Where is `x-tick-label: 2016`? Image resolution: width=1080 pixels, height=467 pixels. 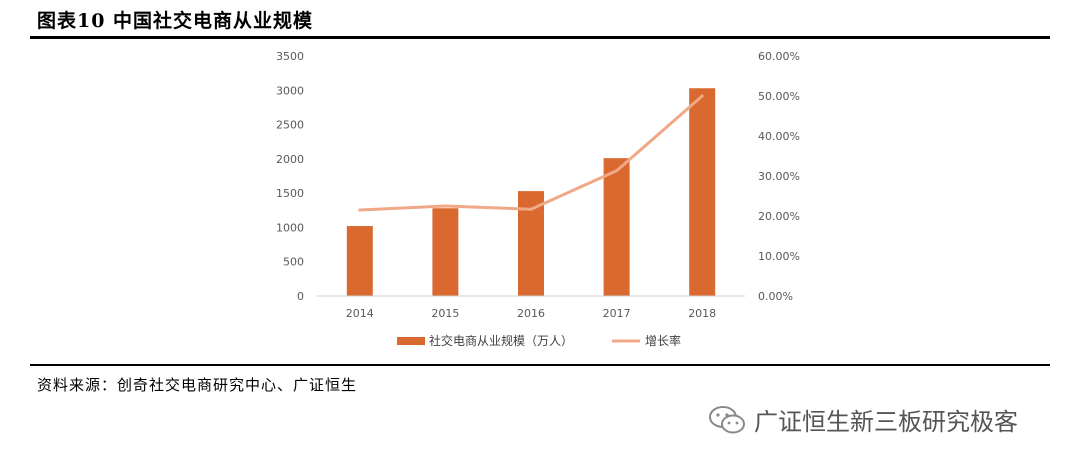
x-tick-label: 2016 is located at coordinates (531, 313).